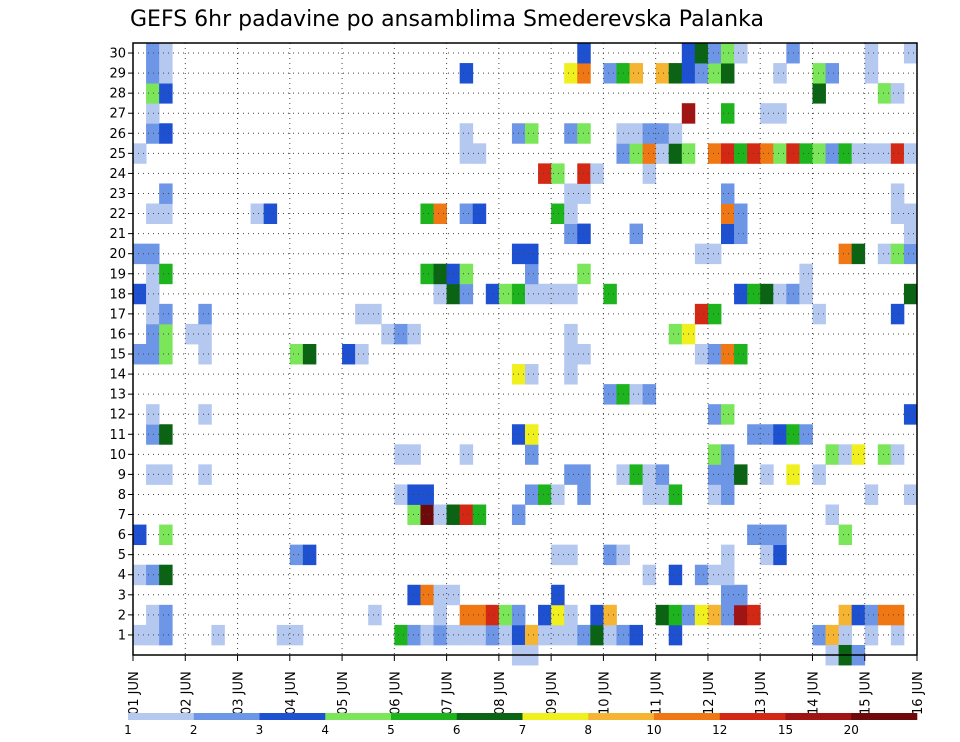 Image resolution: width=960 pixels, height=742 pixels. What do you see at coordinates (448, 693) in the screenshot?
I see `x-tick-label: 07 JUN` at bounding box center [448, 693].